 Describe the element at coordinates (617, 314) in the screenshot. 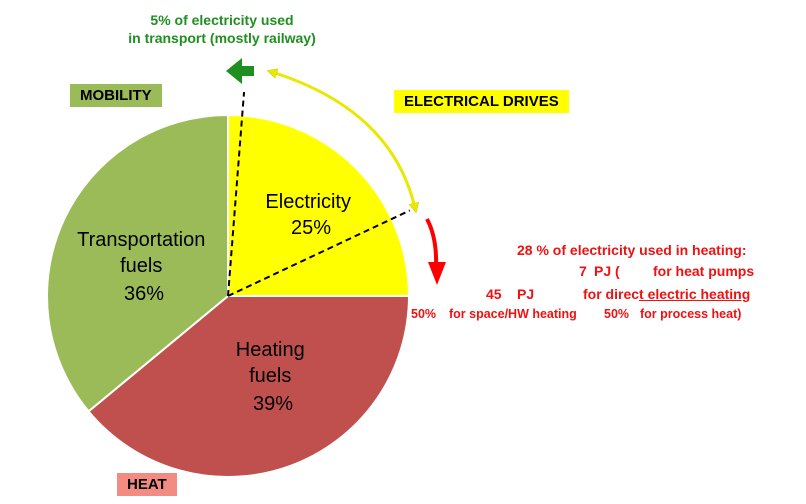

I see `process-heat-pct: 50%` at that location.